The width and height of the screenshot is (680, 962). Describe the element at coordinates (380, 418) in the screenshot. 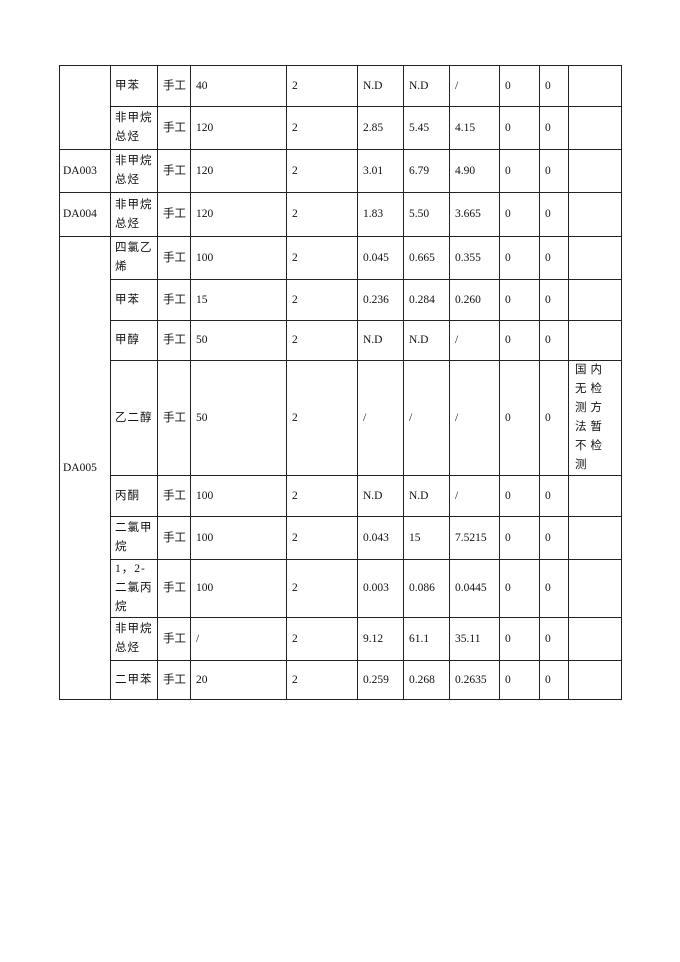

I see `min-value: /` at that location.